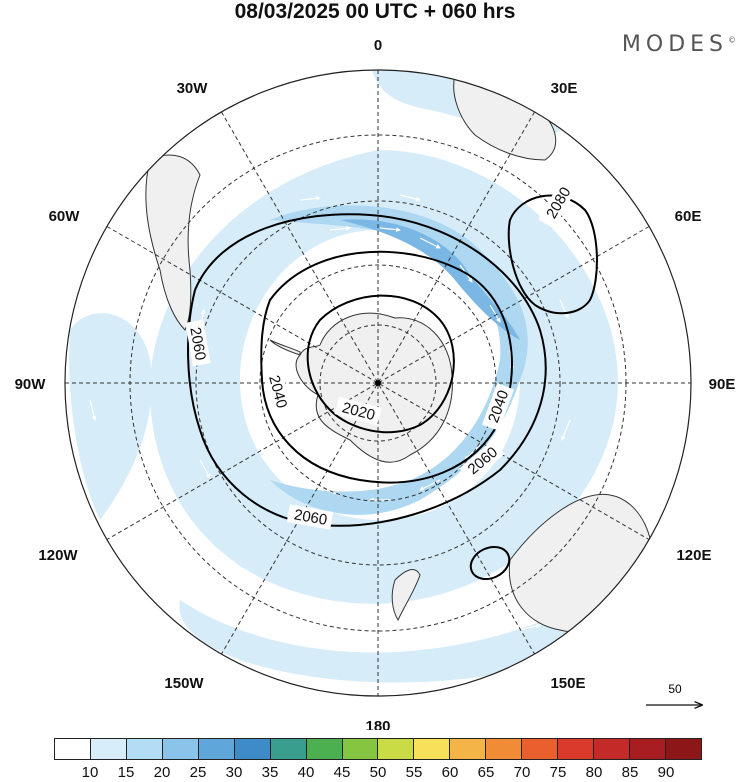 This screenshot has height=782, width=750. I want to click on colorbar-tick-label: 70, so click(522, 772).